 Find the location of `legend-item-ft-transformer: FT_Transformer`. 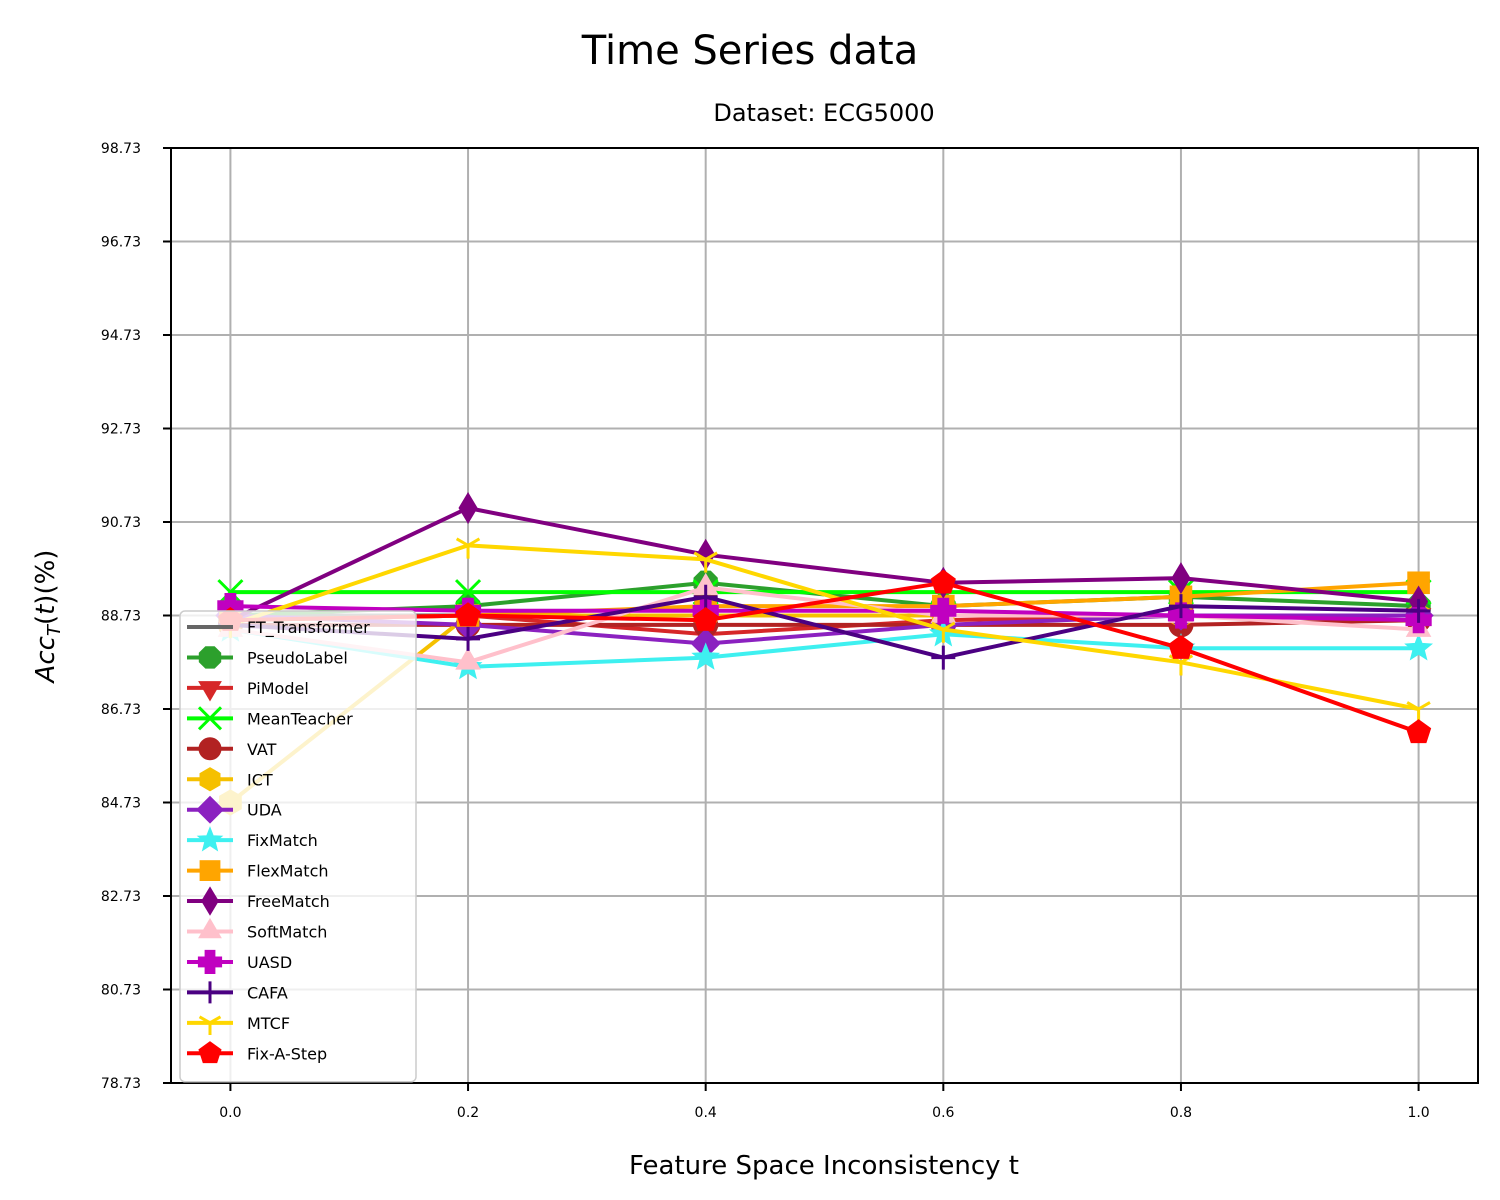

legend-item-ft-transformer: FT_Transformer is located at coordinates (278, 628).